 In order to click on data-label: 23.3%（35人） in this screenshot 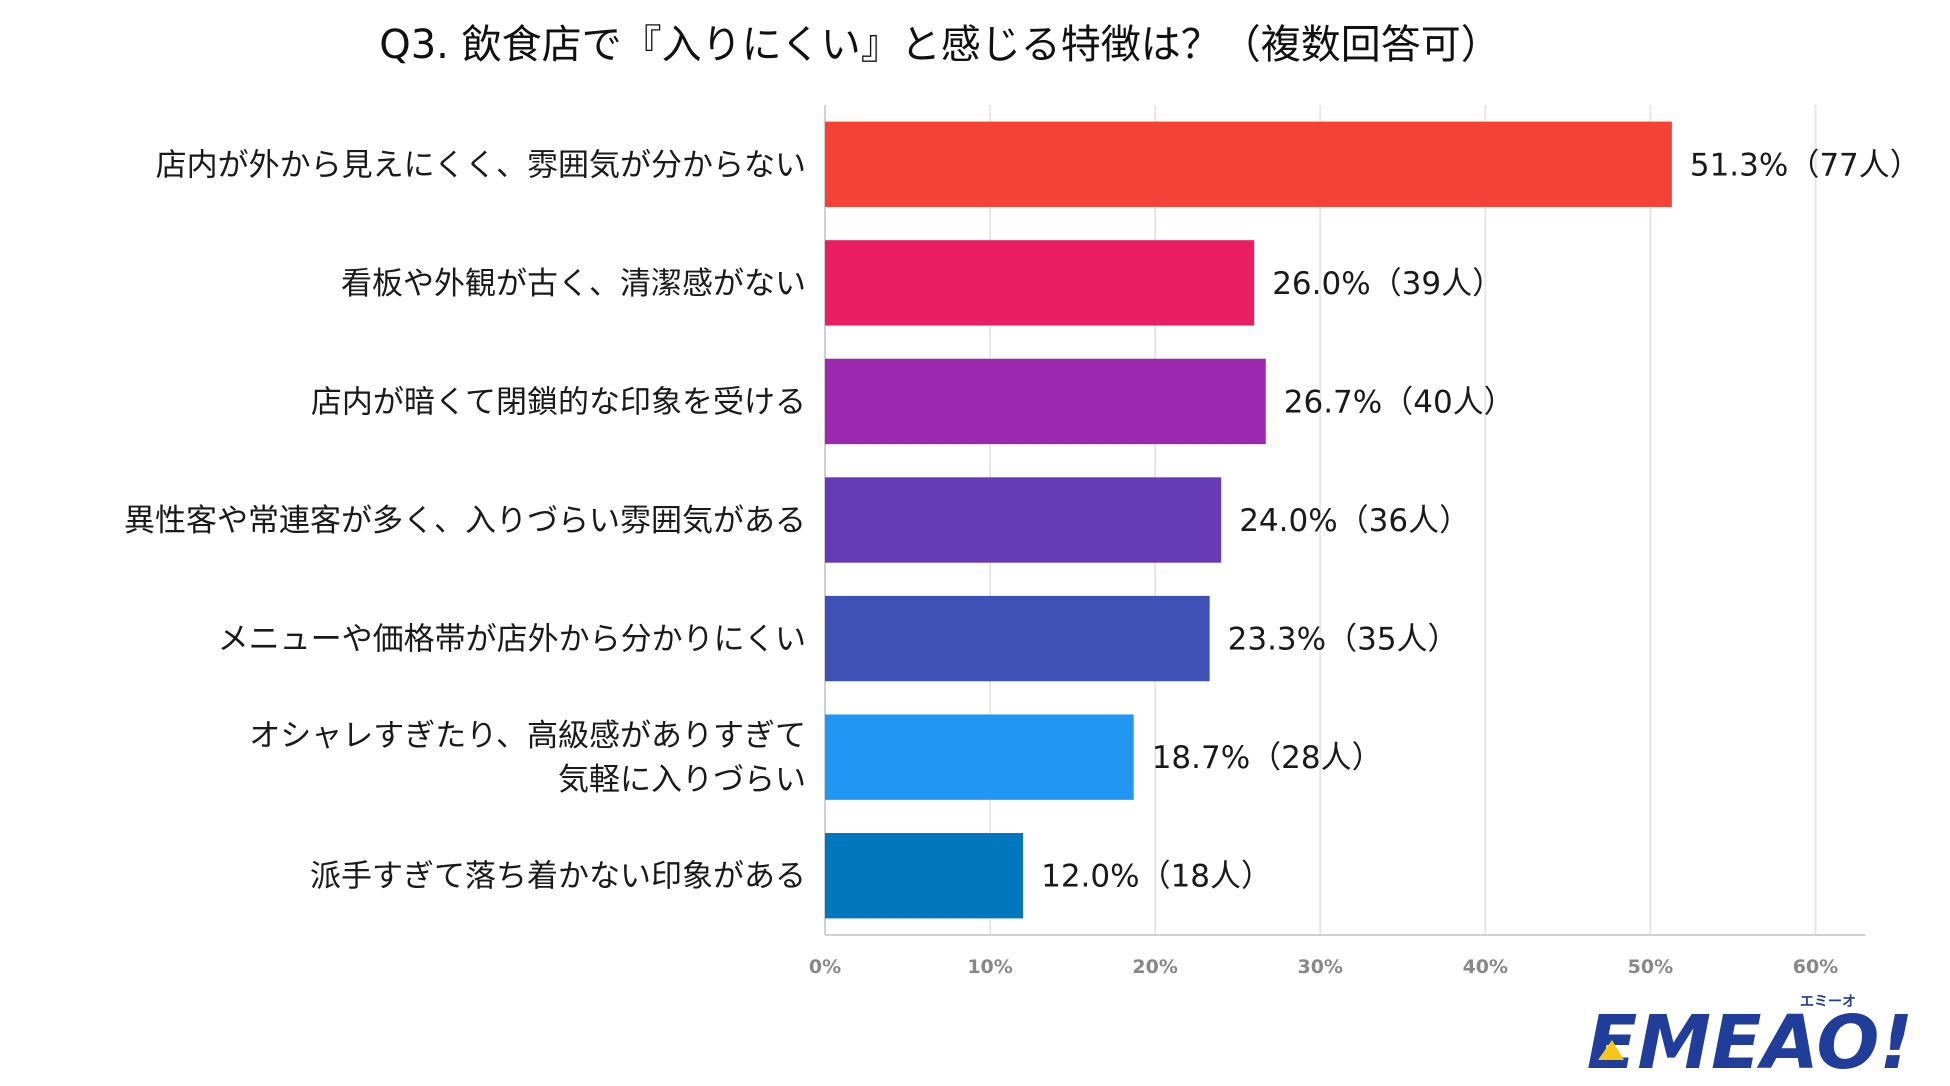, I will do `click(1343, 640)`.